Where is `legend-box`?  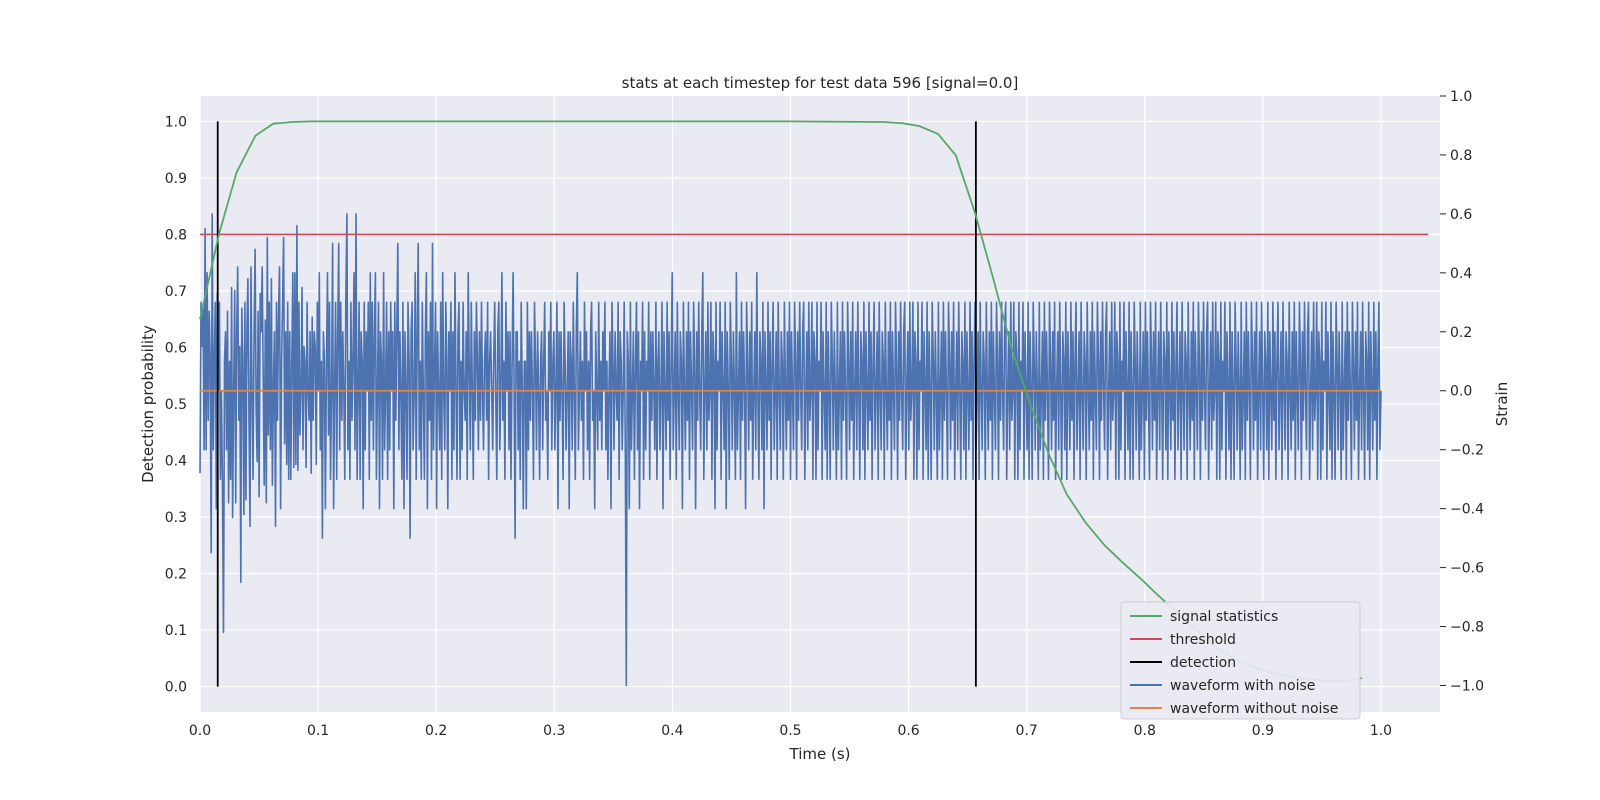
legend-box is located at coordinates (1240, 660).